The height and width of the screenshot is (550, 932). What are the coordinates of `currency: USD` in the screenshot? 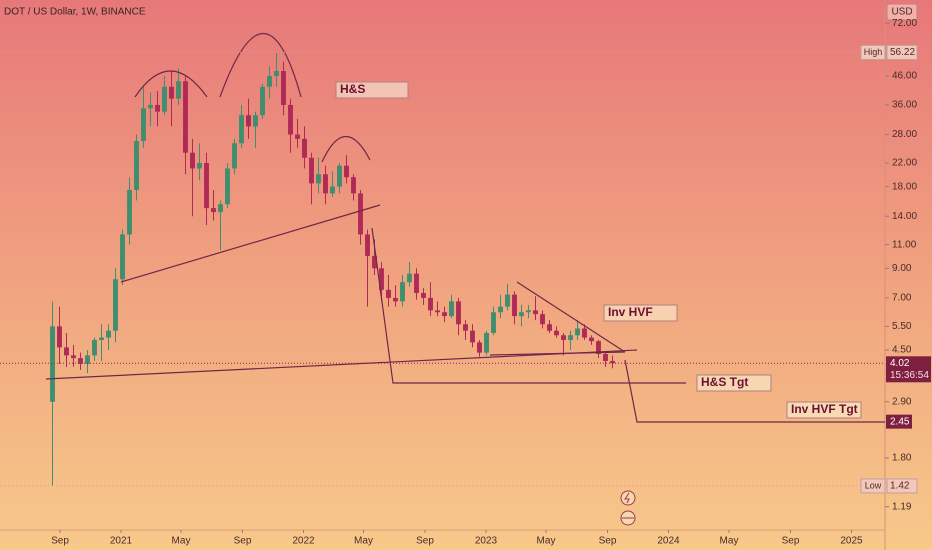 It's located at (901, 12).